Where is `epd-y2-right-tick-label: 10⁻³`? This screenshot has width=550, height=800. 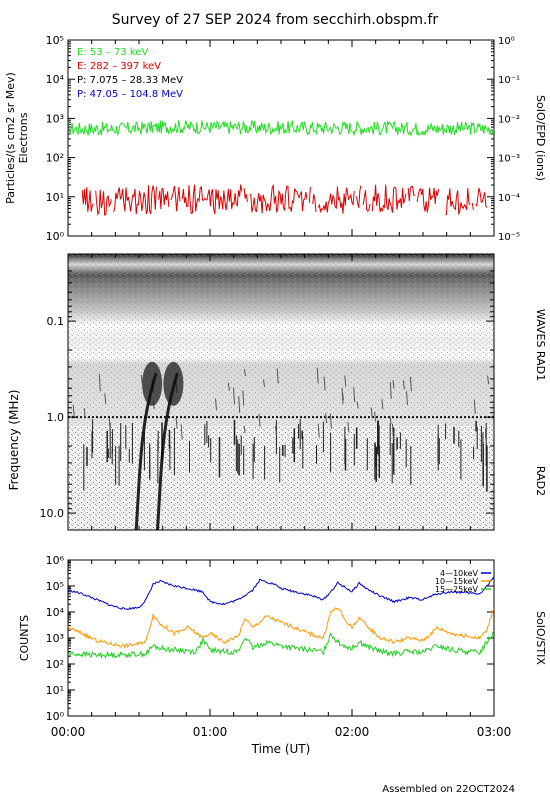
epd-y2-right-tick-label: 10⁻³ is located at coordinates (509, 159).